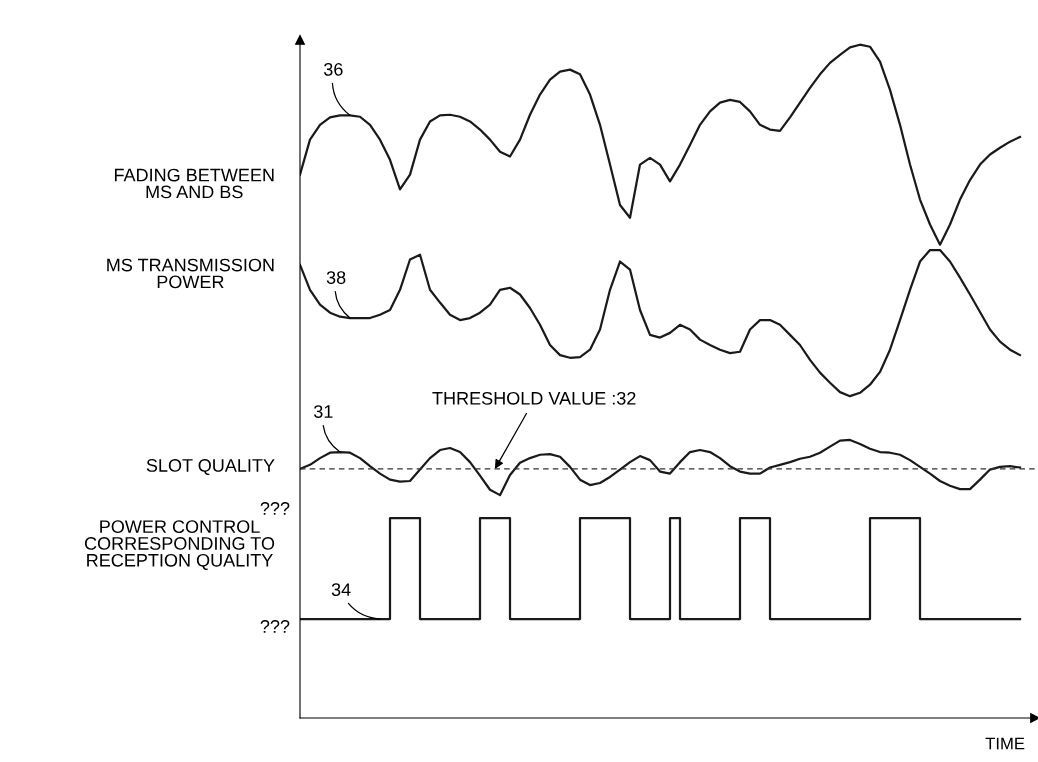 This screenshot has width=1038, height=762. I want to click on series-label: 34, so click(341, 590).